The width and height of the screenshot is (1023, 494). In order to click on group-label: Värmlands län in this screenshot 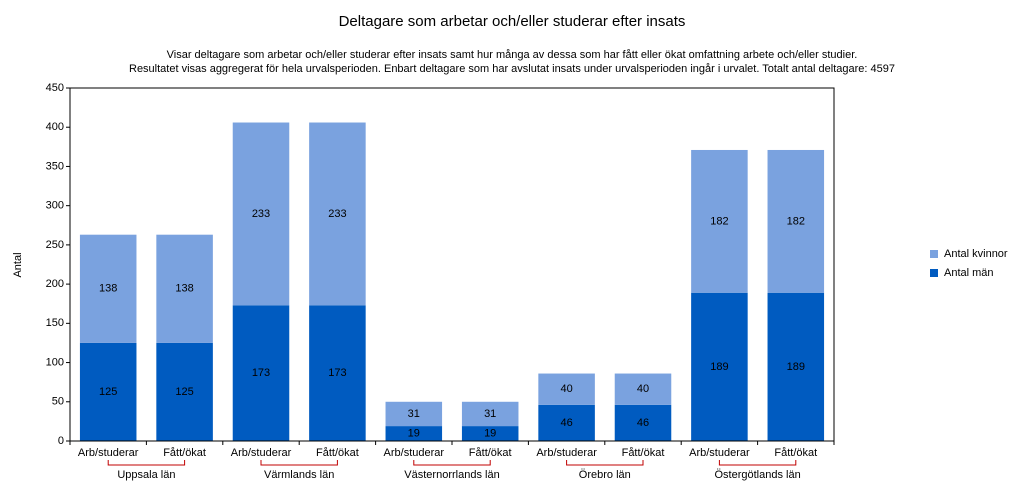, I will do `click(299, 475)`.